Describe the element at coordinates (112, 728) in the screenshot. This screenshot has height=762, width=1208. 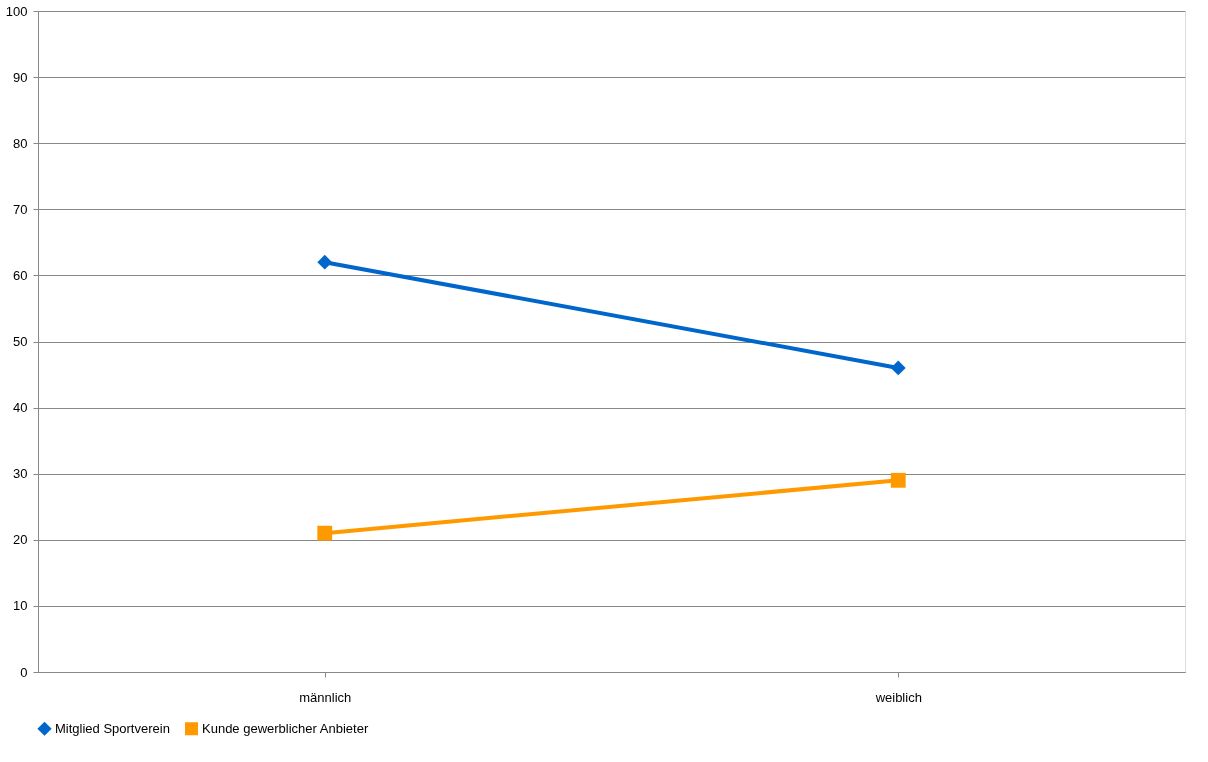
I see `legend-label: Mitglied Sportverein` at that location.